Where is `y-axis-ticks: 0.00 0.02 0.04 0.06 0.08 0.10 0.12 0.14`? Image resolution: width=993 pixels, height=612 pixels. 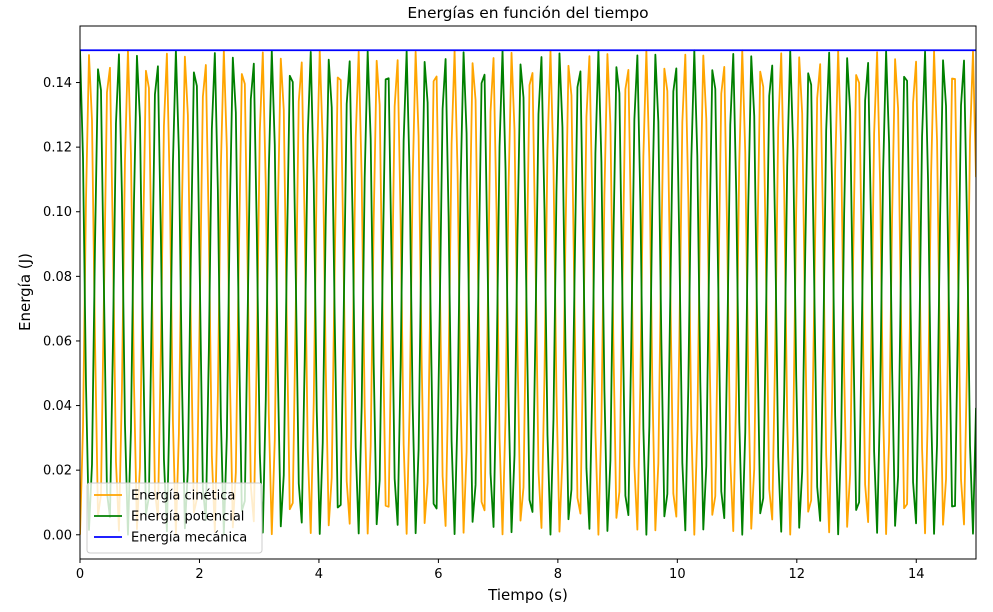
y-axis-ticks: 0.00 0.02 0.04 0.06 0.08 0.10 0.12 0.14 is located at coordinates (61, 309).